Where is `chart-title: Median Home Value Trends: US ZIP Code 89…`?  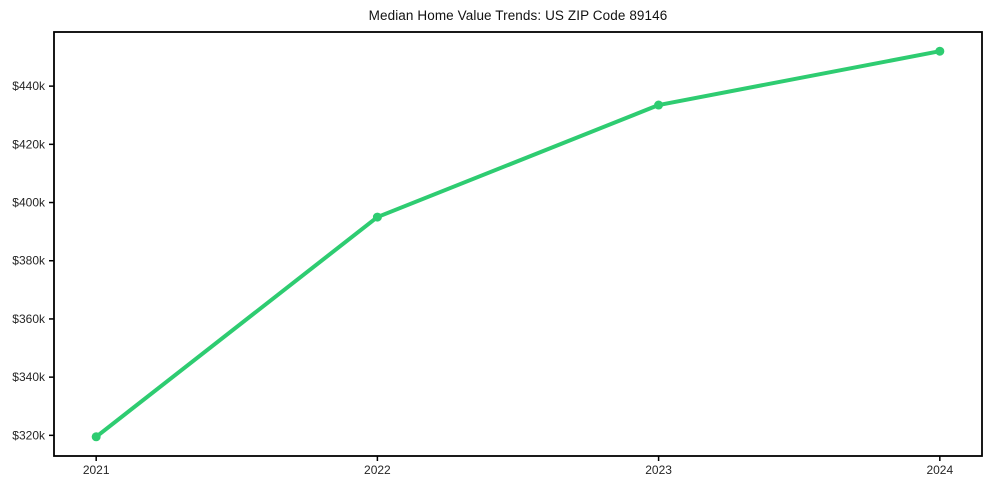 chart-title: Median Home Value Trends: US ZIP Code 89… is located at coordinates (518, 15).